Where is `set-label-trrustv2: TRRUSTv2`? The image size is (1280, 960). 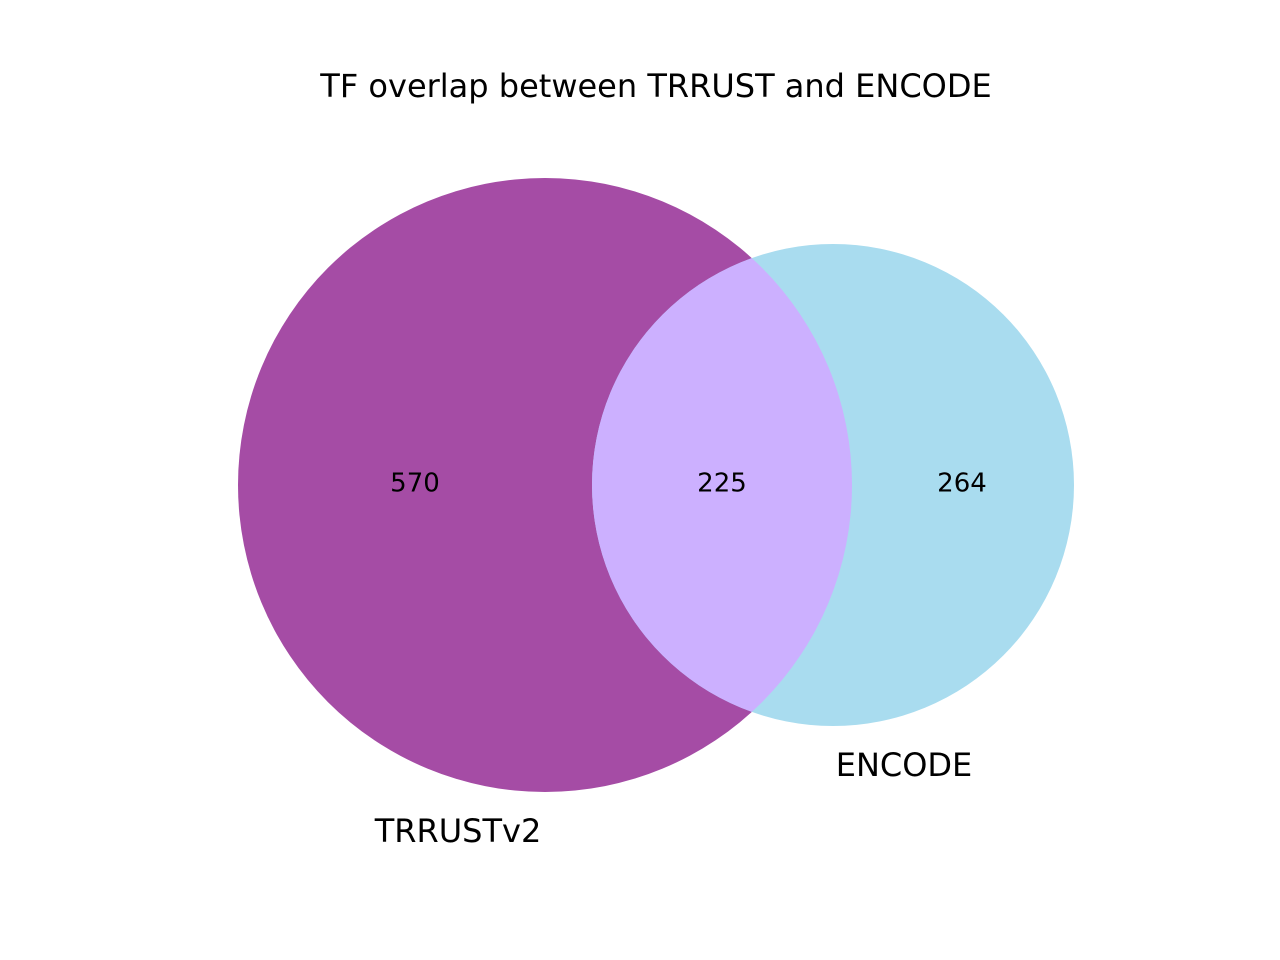 set-label-trrustv2: TRRUSTv2 is located at coordinates (458, 831).